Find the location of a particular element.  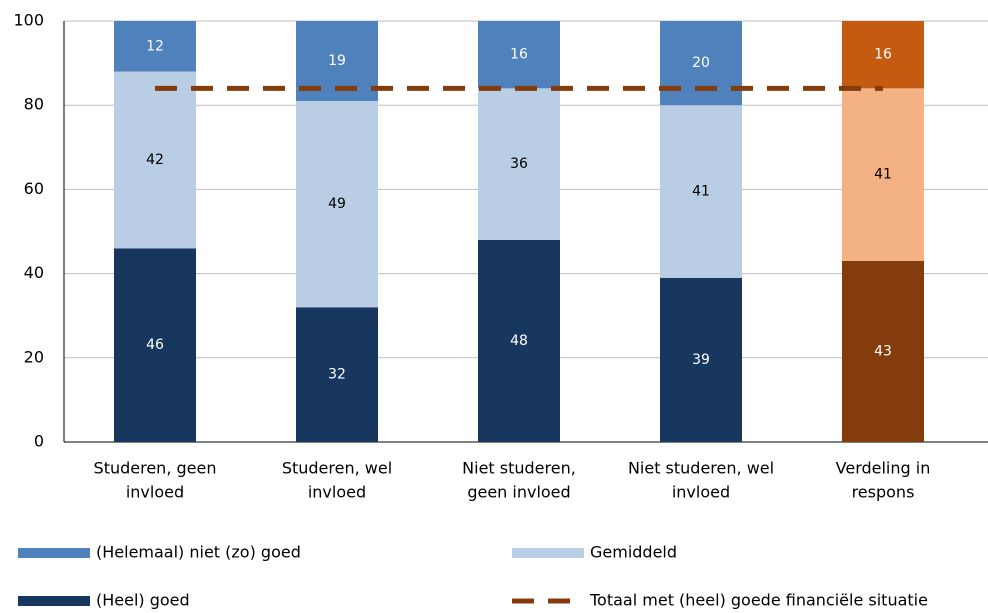

legend-label: (Heel) goed is located at coordinates (143, 600).